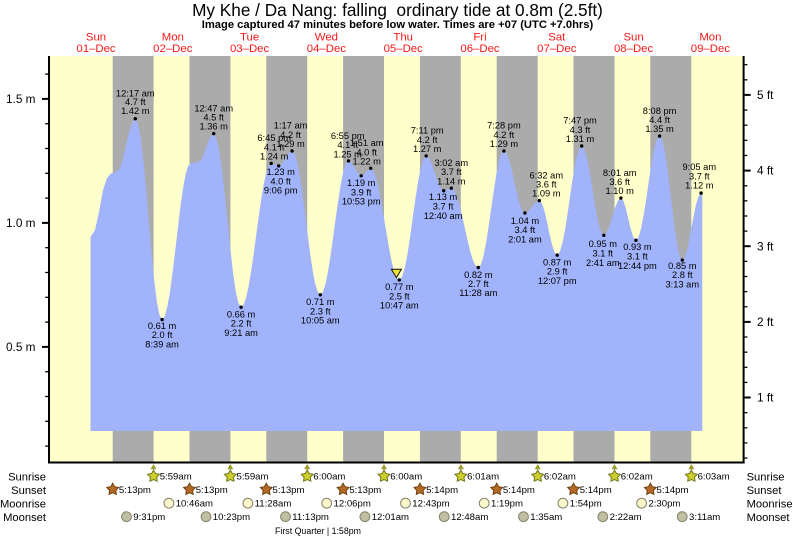  Describe the element at coordinates (546, 194) in the screenshot. I see `svg-text: 1.09 m` at that location.